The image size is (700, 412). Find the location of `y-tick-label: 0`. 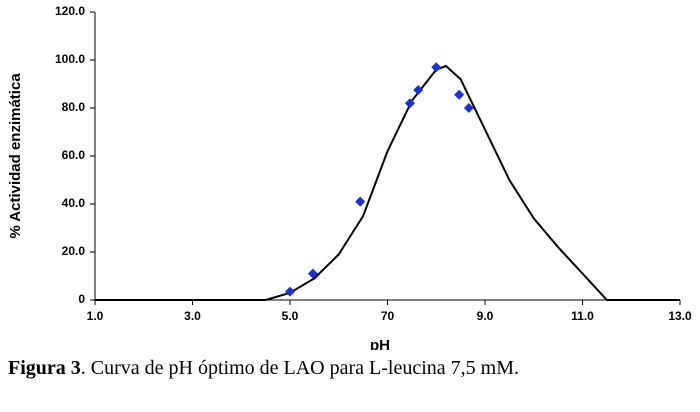

y-tick-label: 0 is located at coordinates (81, 299).